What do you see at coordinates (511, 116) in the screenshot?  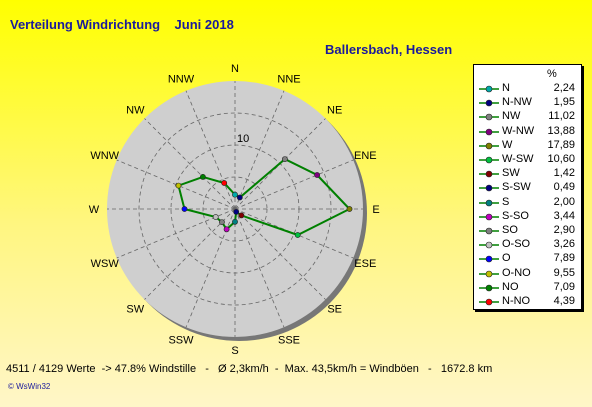 I see `legend-name: NW` at bounding box center [511, 116].